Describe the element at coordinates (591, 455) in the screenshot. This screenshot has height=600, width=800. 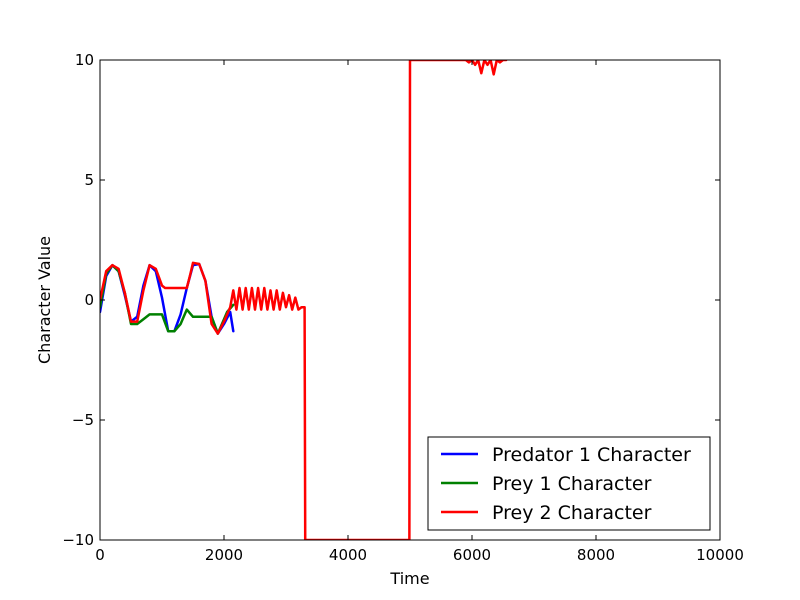
I see `legend-label-1: Predator 1 Character` at that location.